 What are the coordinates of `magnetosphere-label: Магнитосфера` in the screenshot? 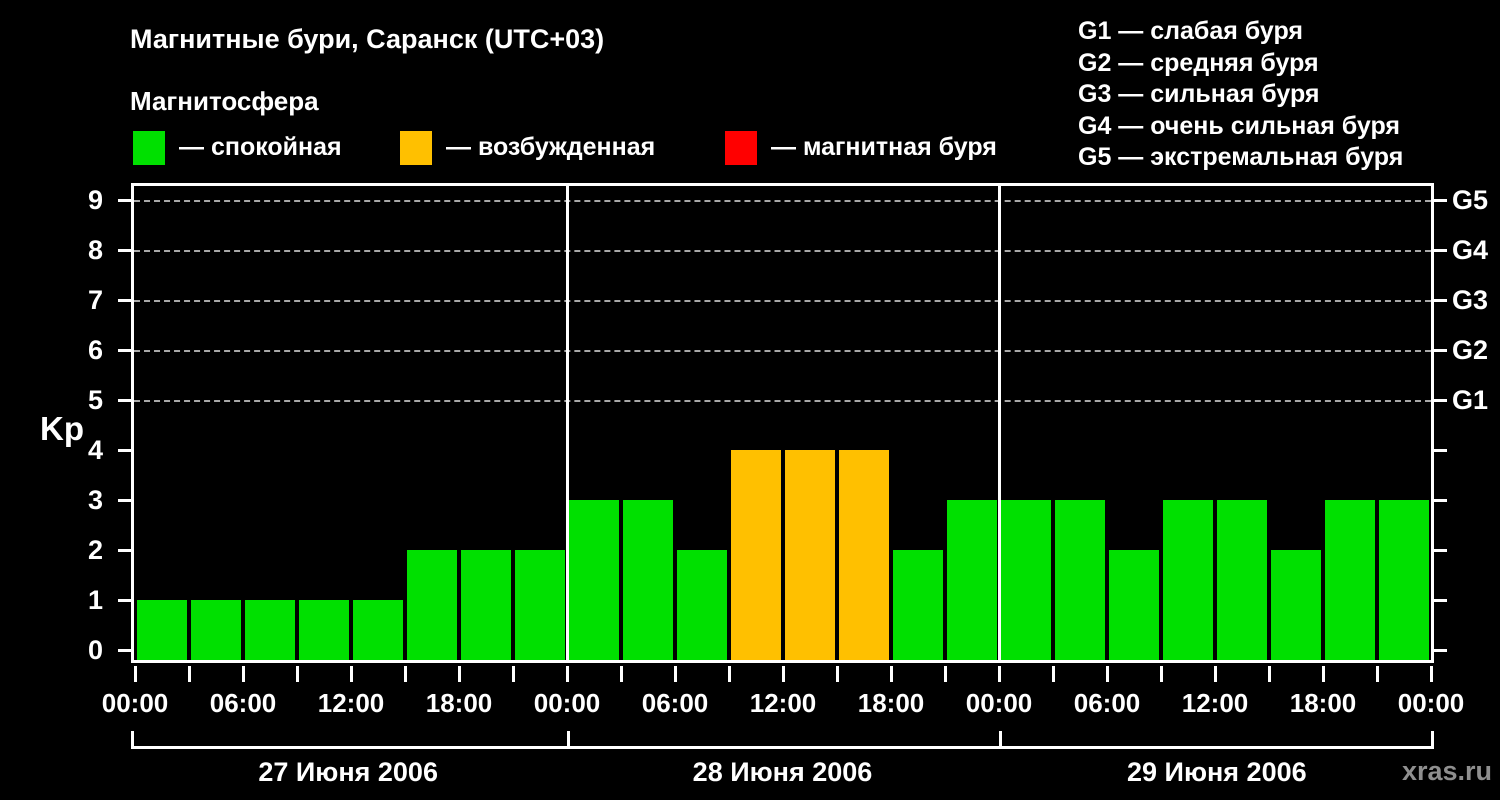 It's located at (224, 101).